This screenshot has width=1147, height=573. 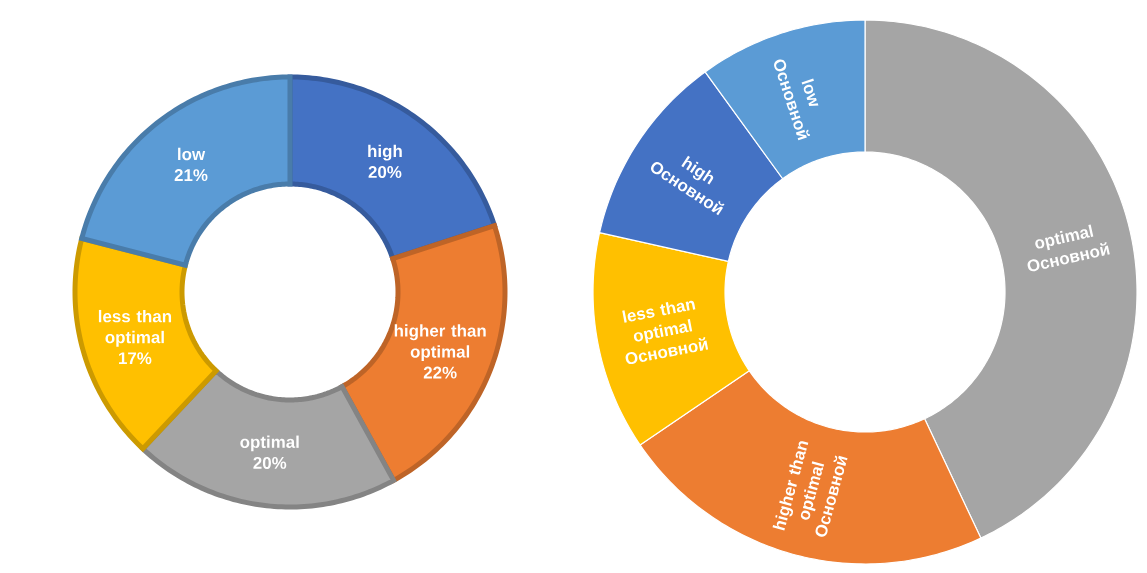 I want to click on data-label: 21%, so click(x=191, y=175).